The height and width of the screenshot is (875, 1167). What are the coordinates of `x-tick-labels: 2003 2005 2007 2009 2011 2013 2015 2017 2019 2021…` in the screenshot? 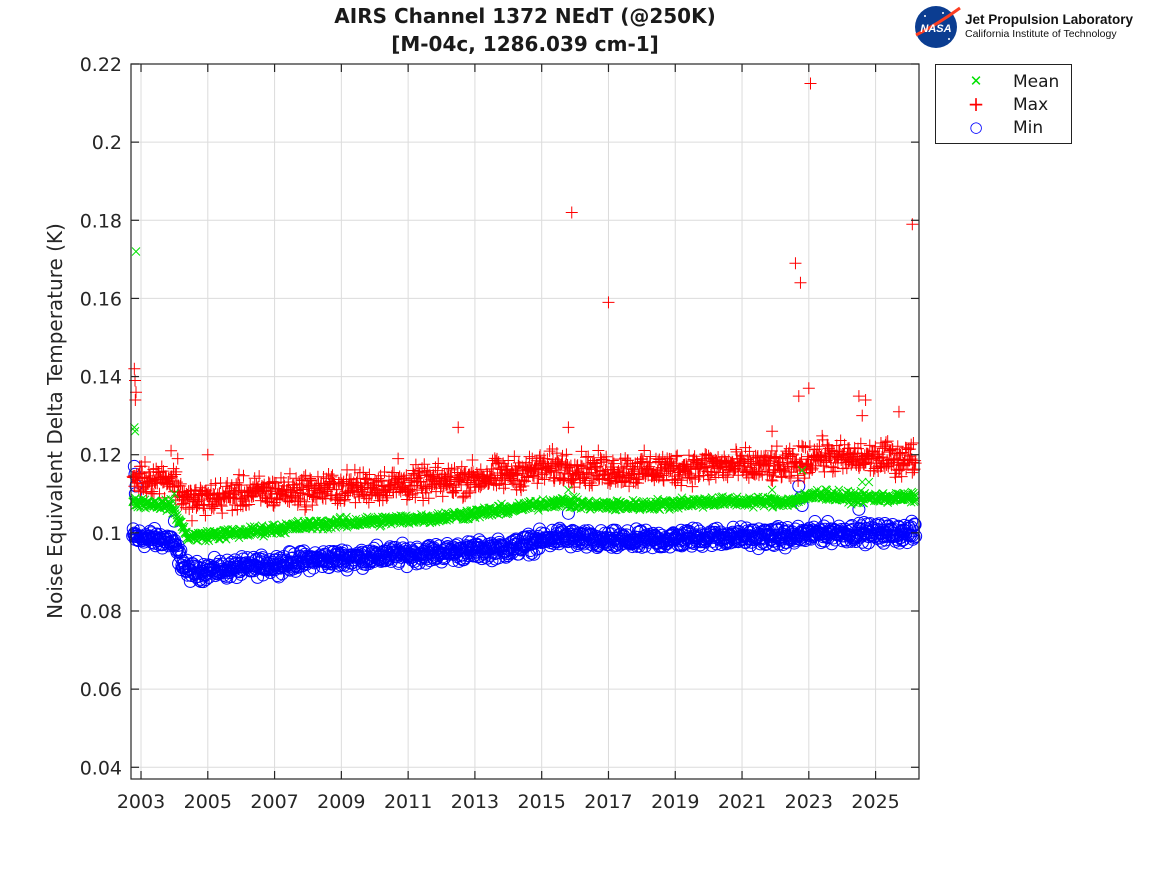 It's located at (508, 802).